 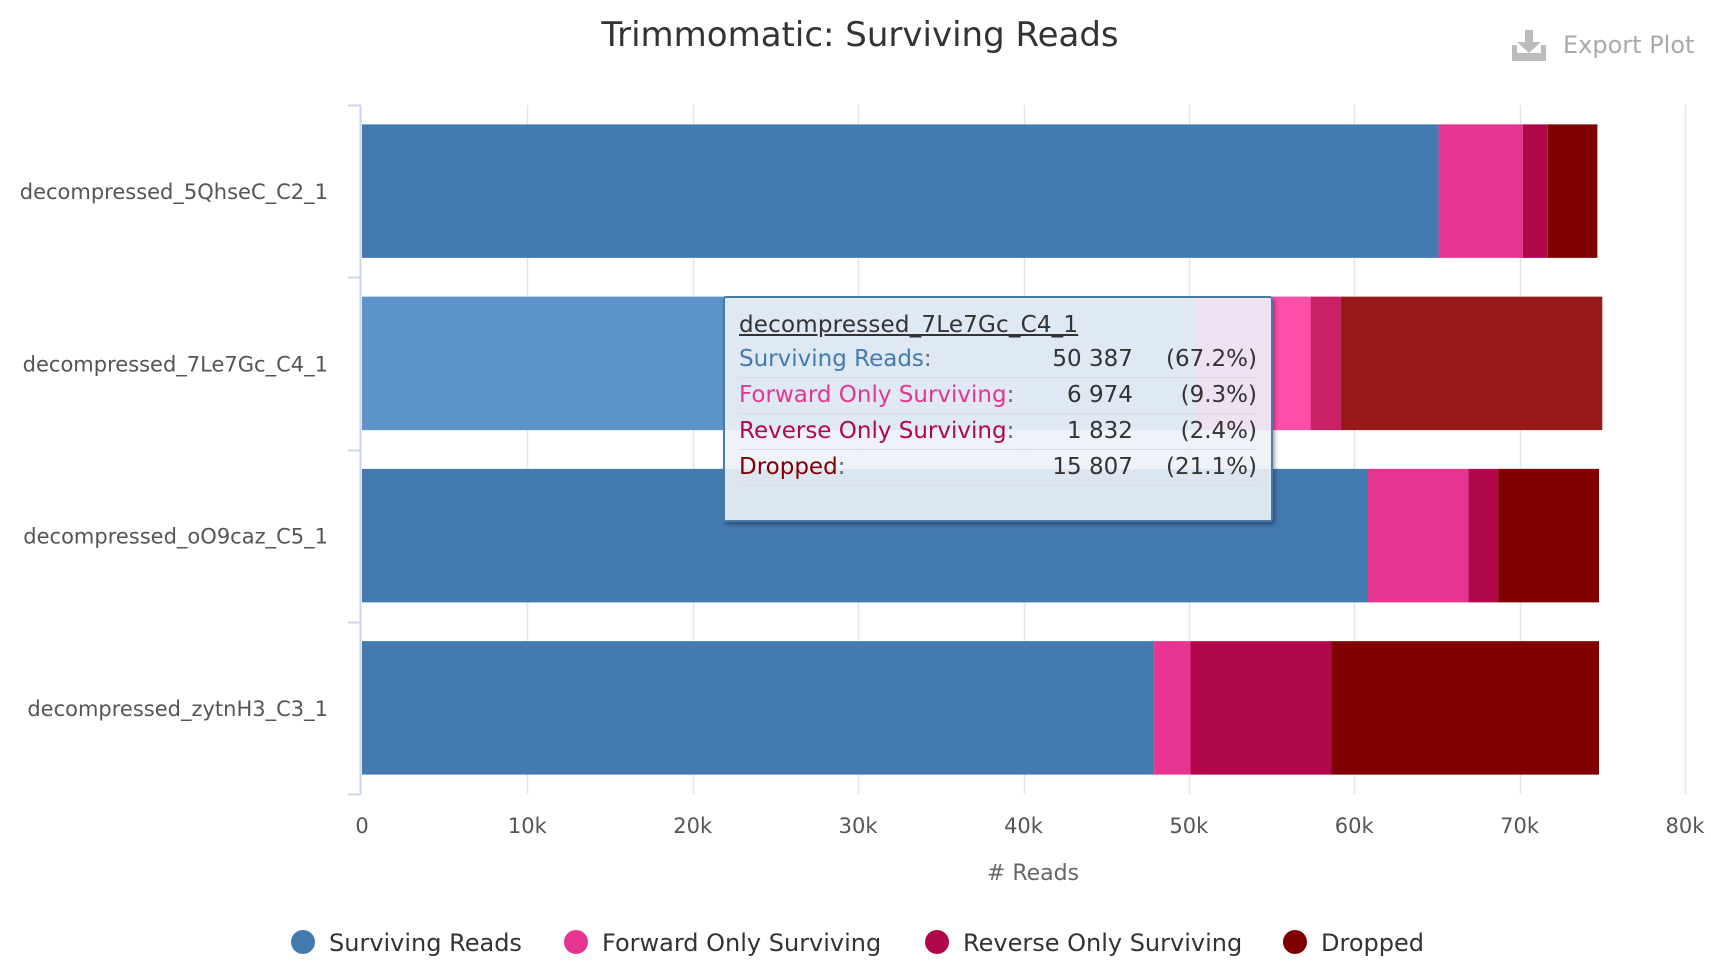 What do you see at coordinates (175, 364) in the screenshot?
I see `category-label: decompressed_7Le7Gc_C4_1` at bounding box center [175, 364].